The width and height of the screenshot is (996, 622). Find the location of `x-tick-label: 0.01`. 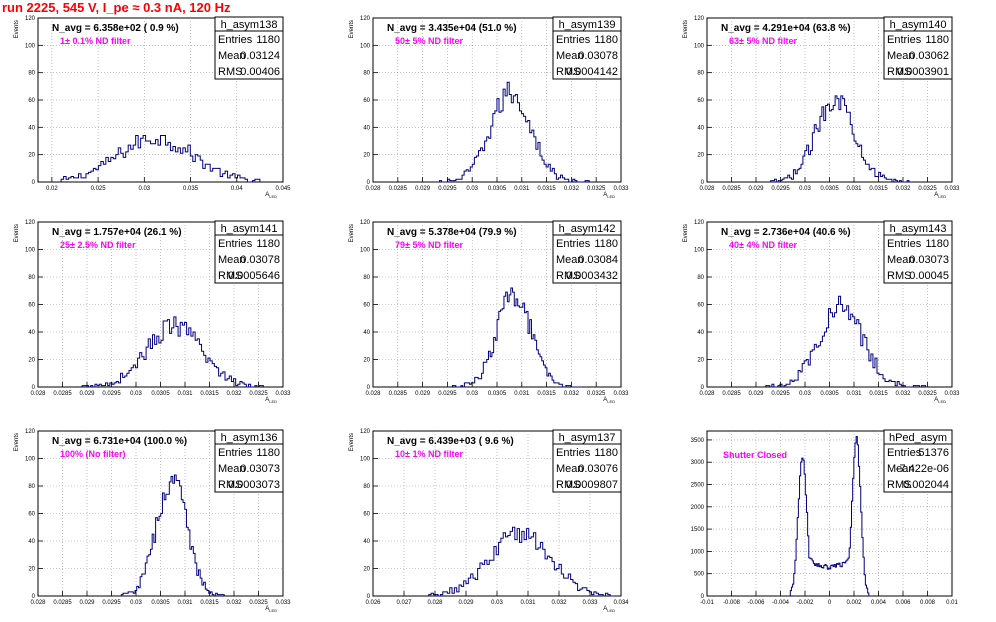

x-tick-label: 0.01 is located at coordinates (952, 603).